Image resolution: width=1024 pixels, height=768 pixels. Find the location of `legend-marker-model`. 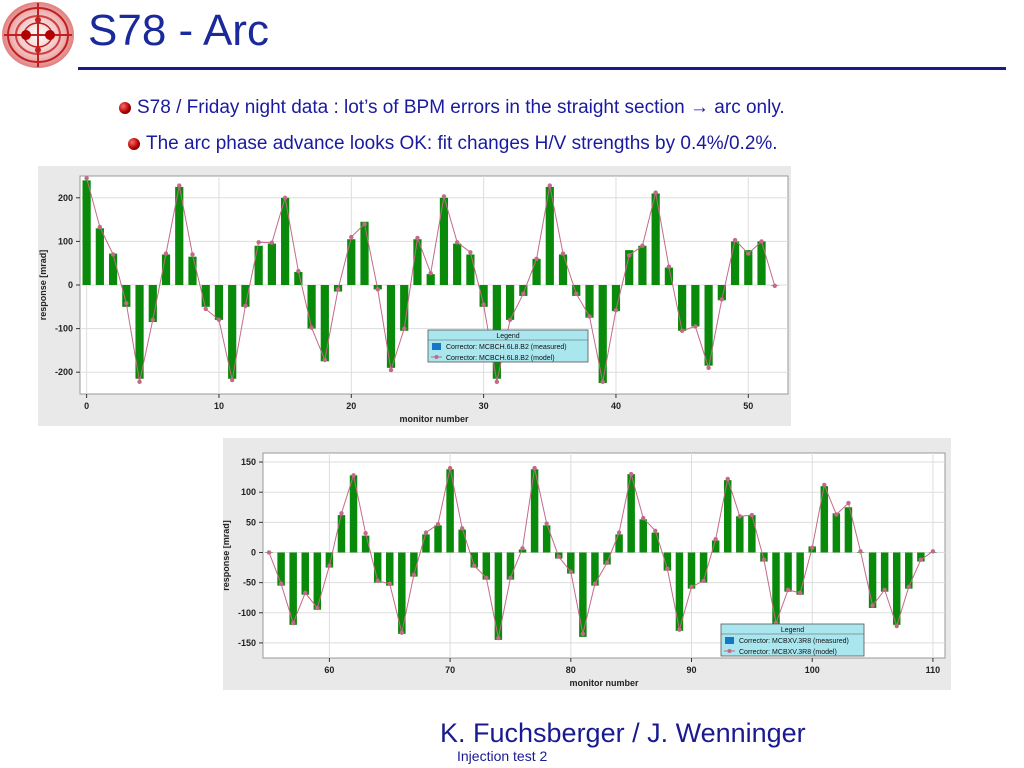

legend-marker-model is located at coordinates (729, 651).